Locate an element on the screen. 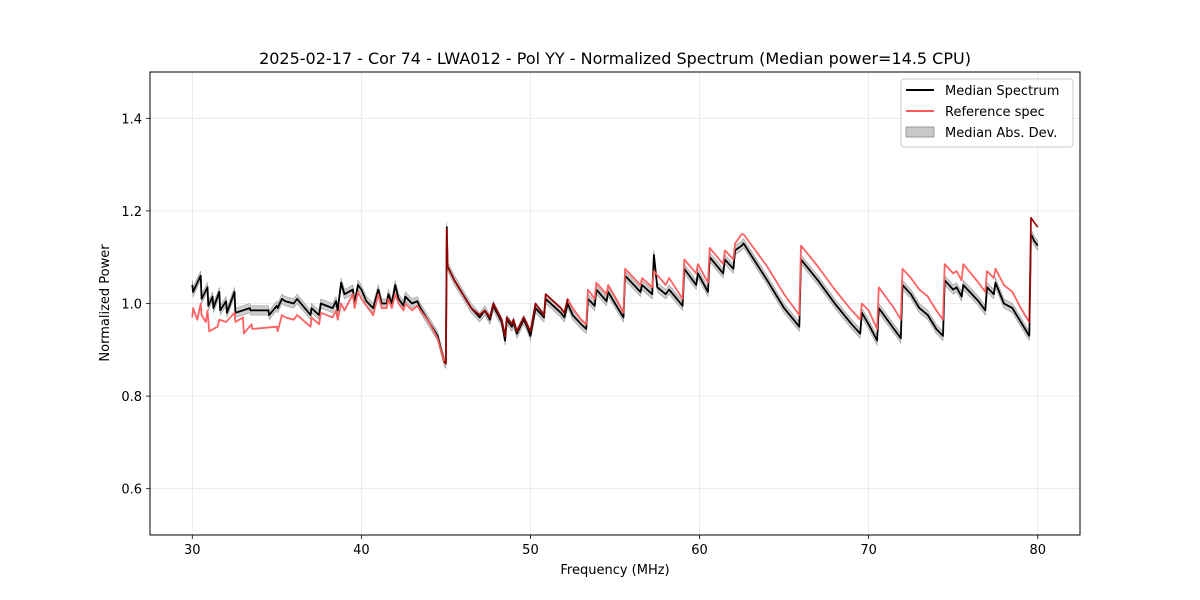  x-tick-label: 40 is located at coordinates (361, 550).